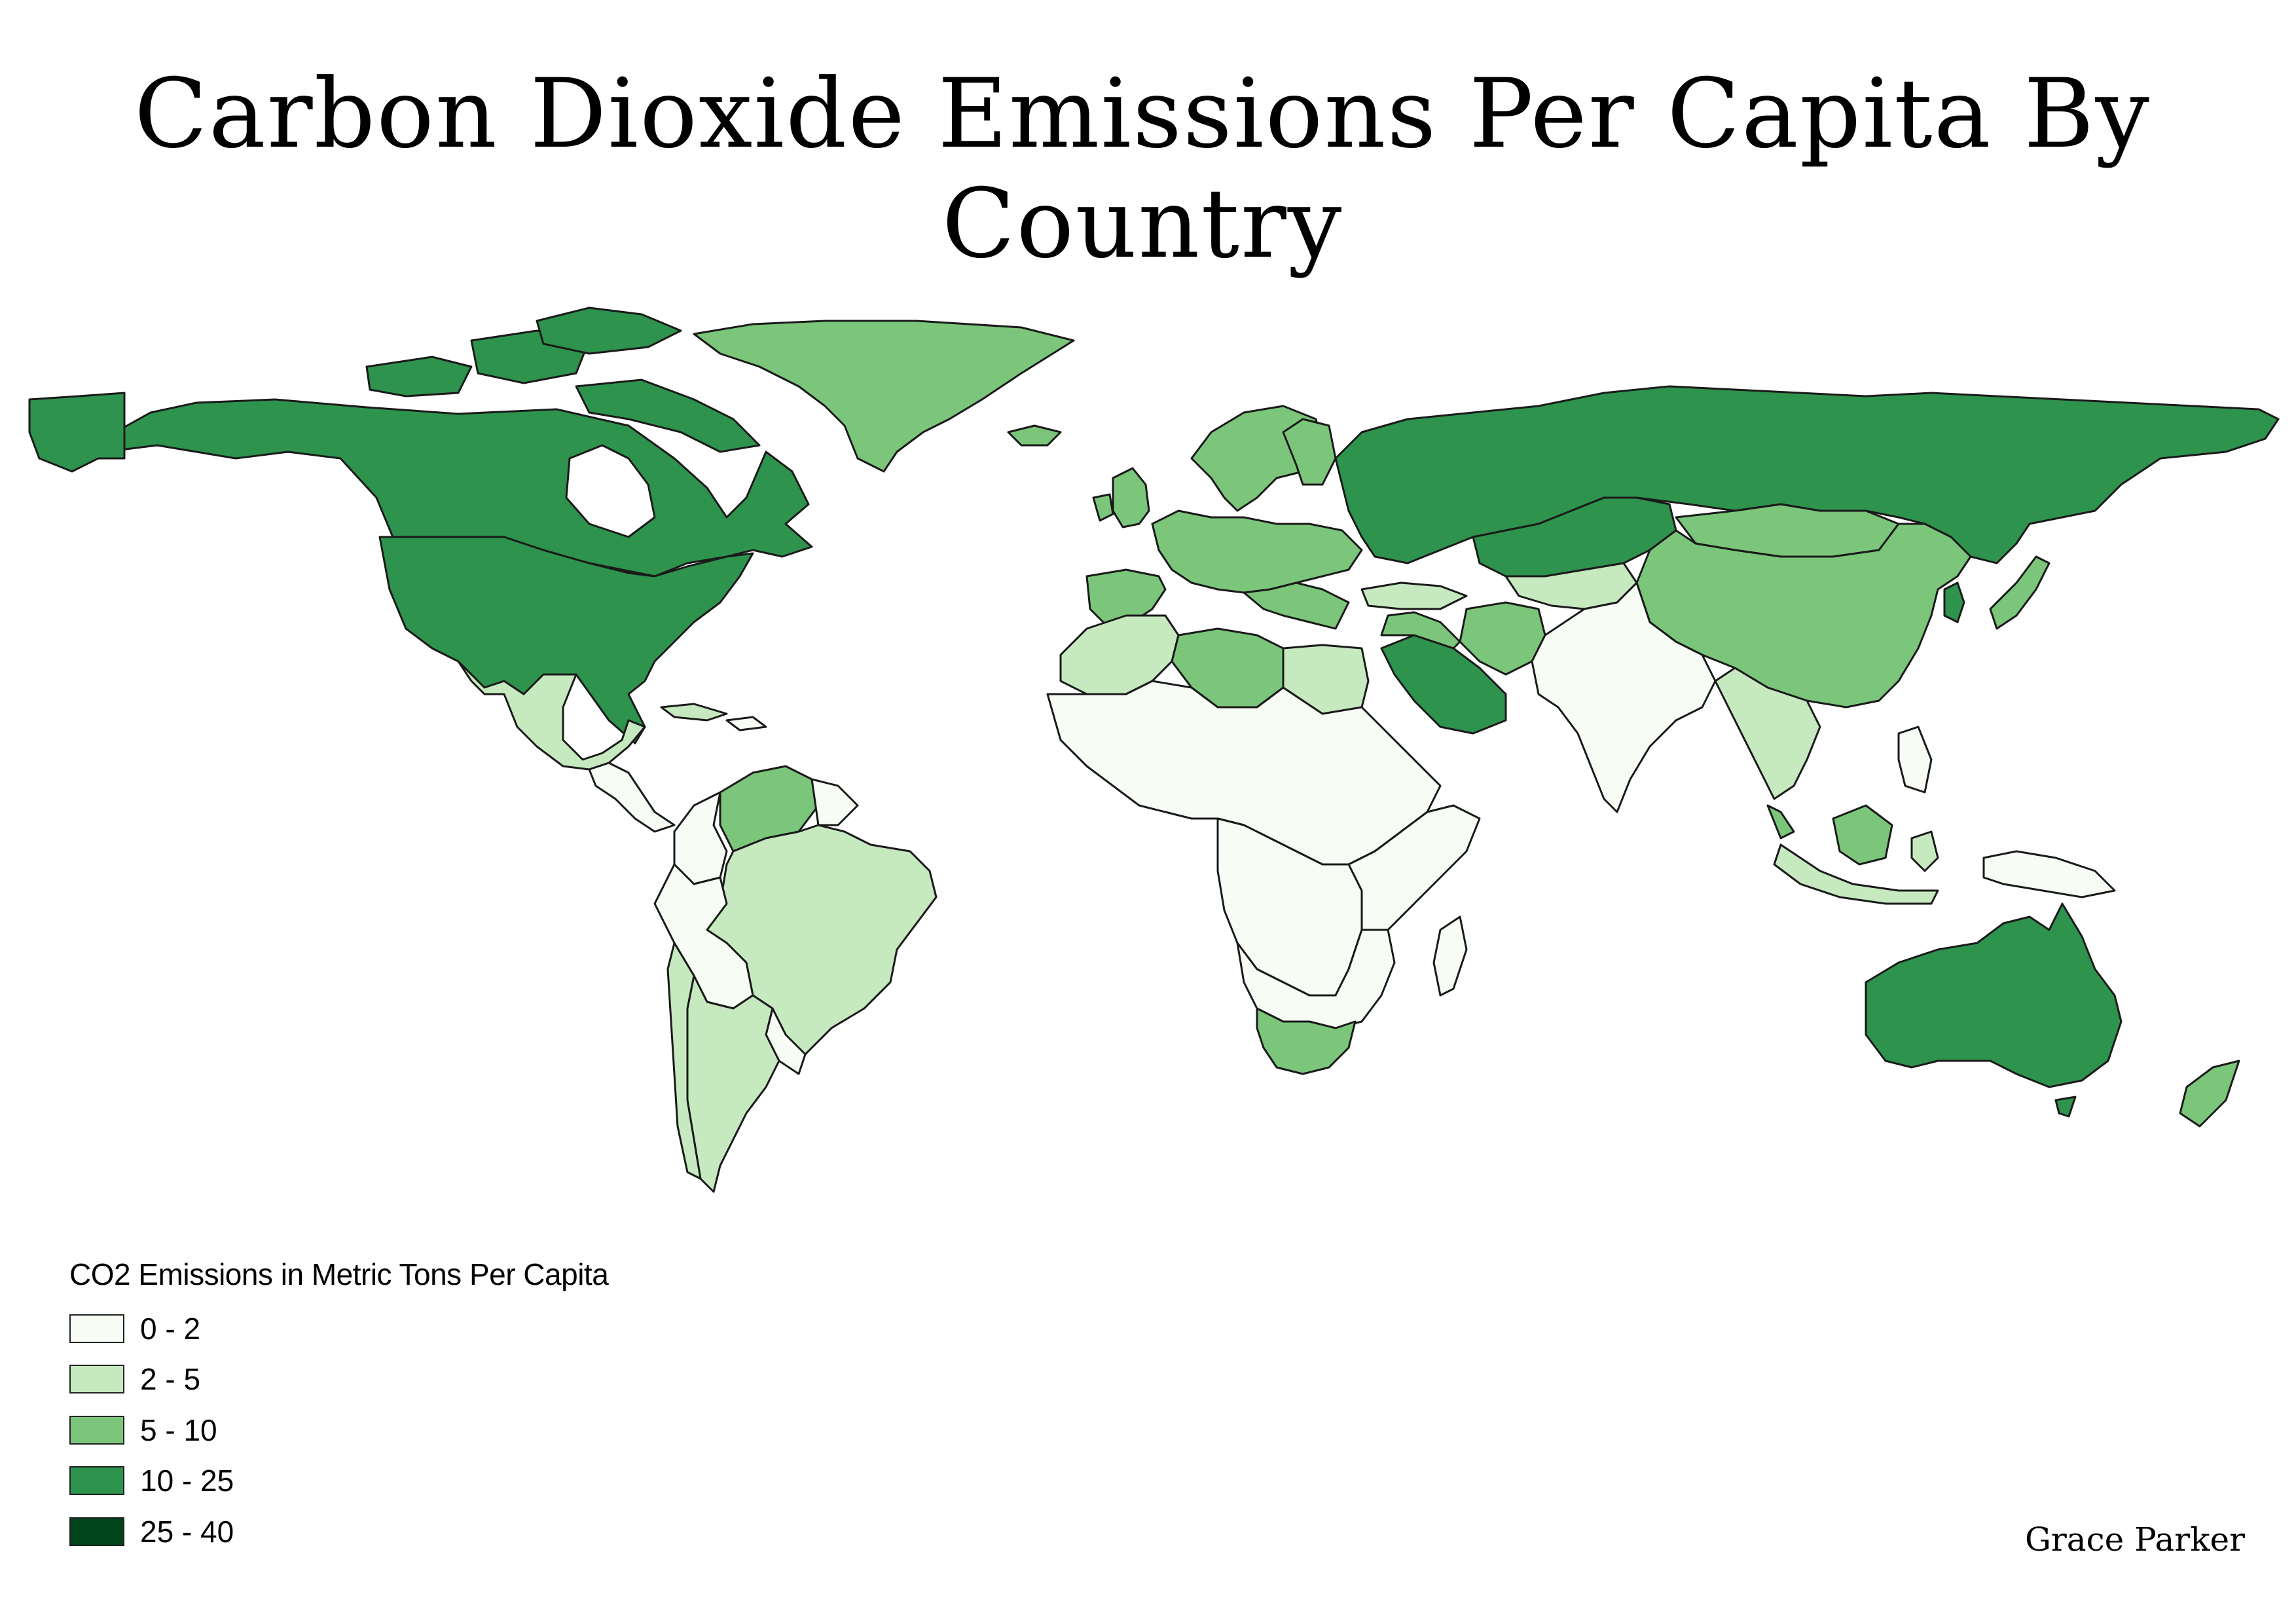  I want to click on region-madagascar, so click(1450, 956).